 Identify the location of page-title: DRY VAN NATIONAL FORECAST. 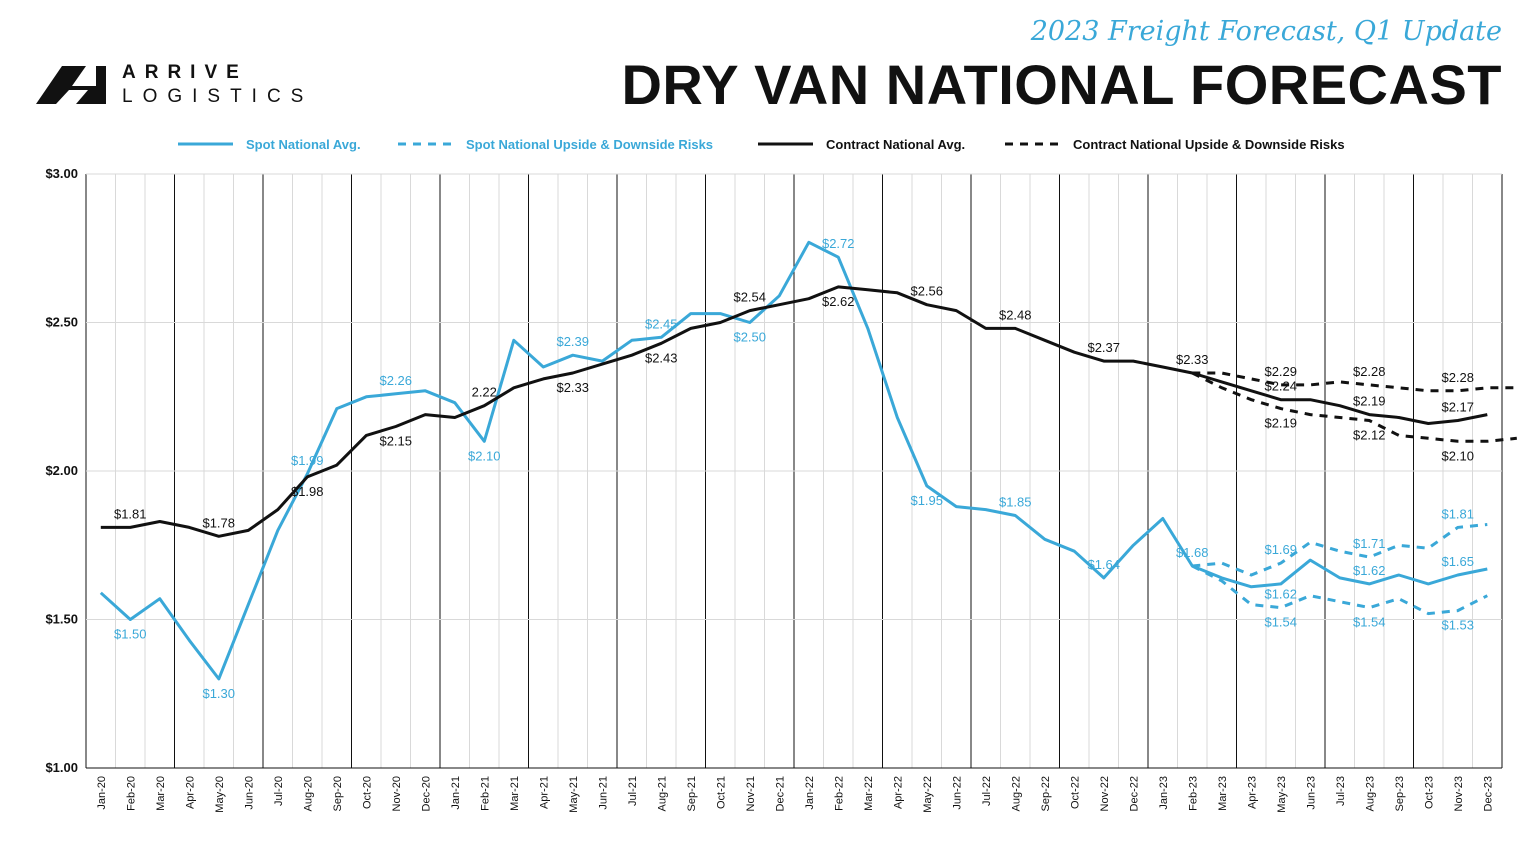
(1061, 84).